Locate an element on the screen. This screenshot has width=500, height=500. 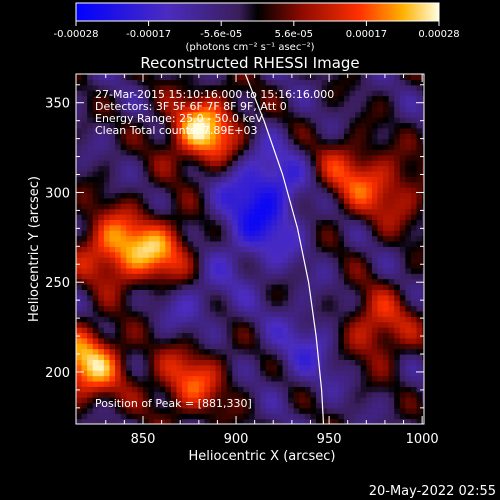
colorbar-tick-label: 0.00017 is located at coordinates (366, 34).